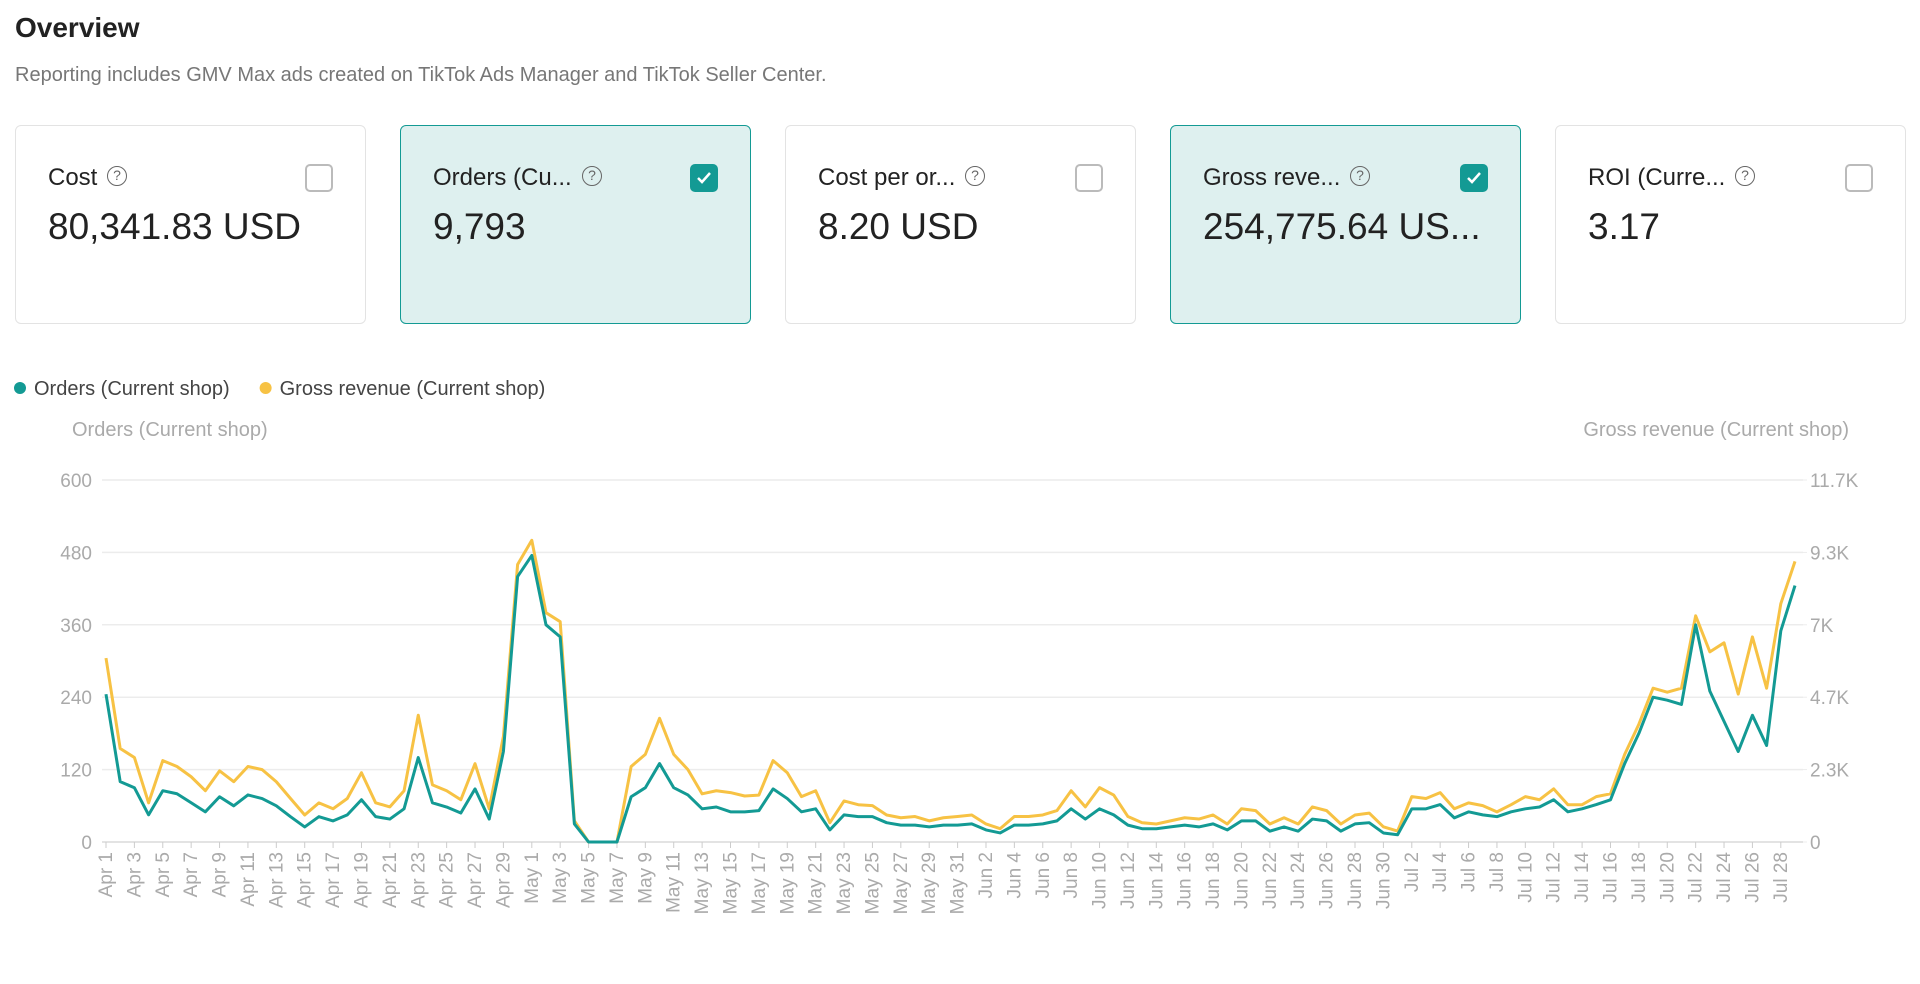 Image resolution: width=1920 pixels, height=984 pixels. I want to click on y2-tick-label: 7K, so click(1822, 626).